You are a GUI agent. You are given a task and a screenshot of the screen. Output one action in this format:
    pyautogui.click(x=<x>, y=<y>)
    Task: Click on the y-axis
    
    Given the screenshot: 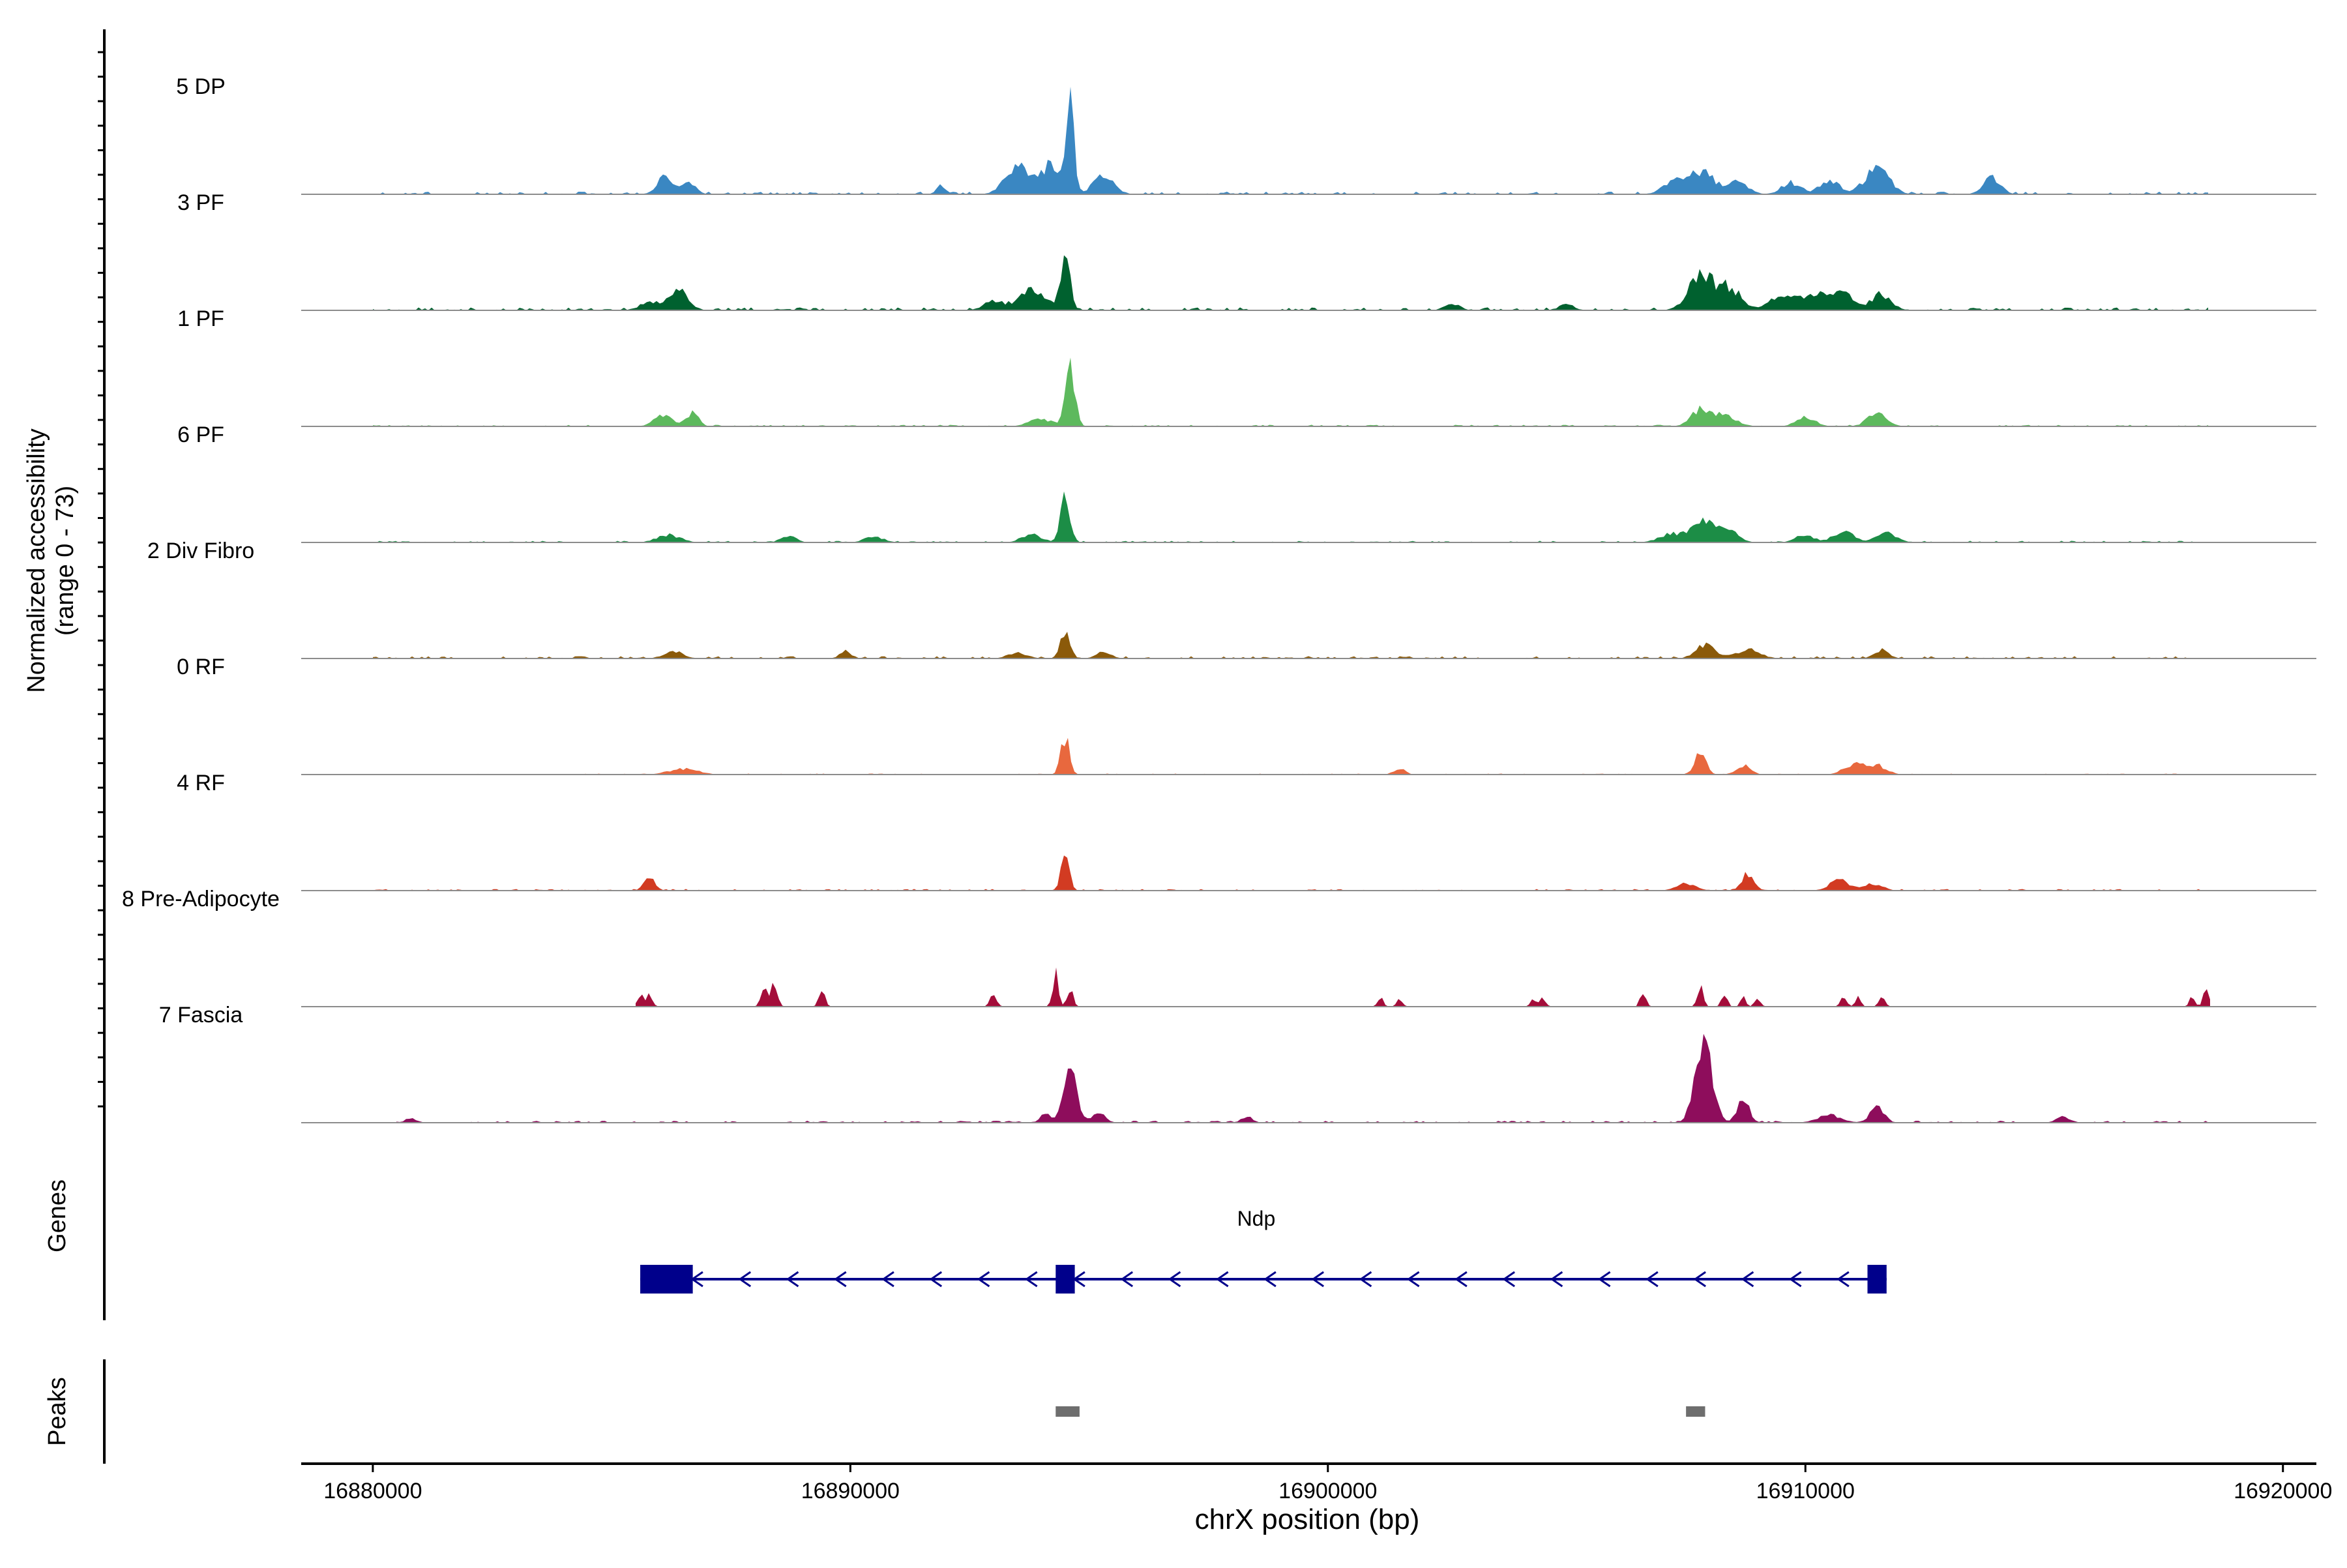 What is the action you would take?
    pyautogui.click(x=102, y=572)
    